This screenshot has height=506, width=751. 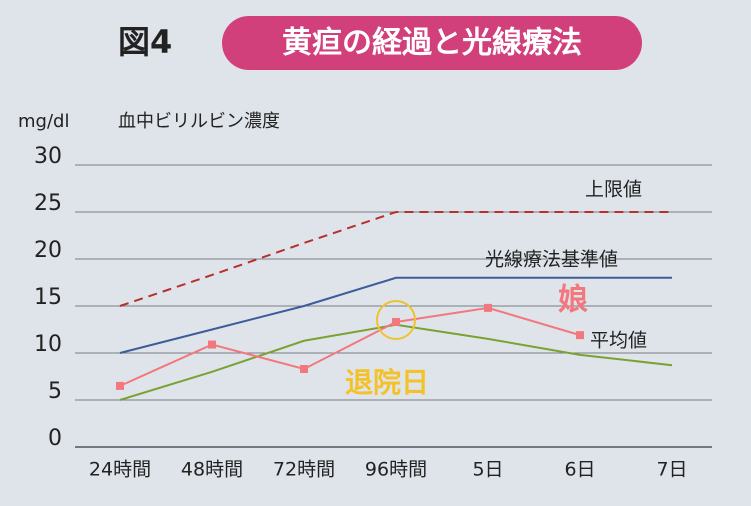 I want to click on highlight-circle, so click(x=396, y=319).